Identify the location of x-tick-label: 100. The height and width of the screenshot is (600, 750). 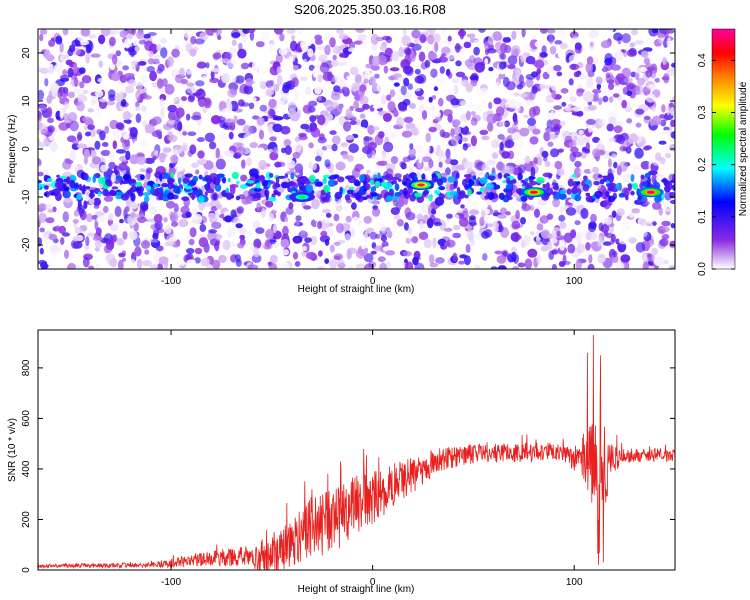
(574, 281).